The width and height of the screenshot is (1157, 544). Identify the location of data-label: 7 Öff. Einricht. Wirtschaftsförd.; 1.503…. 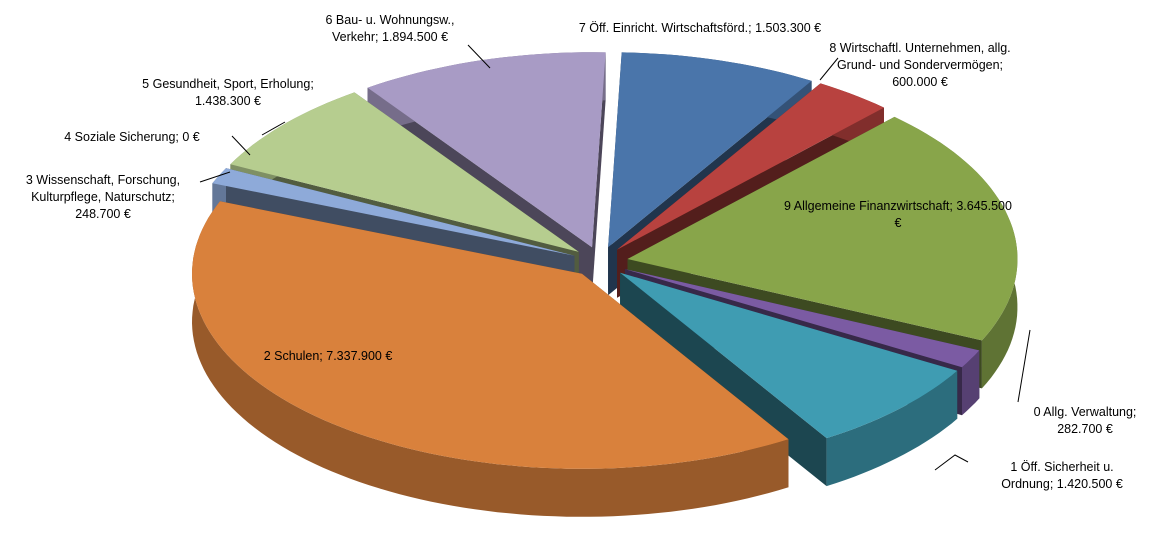
(700, 28).